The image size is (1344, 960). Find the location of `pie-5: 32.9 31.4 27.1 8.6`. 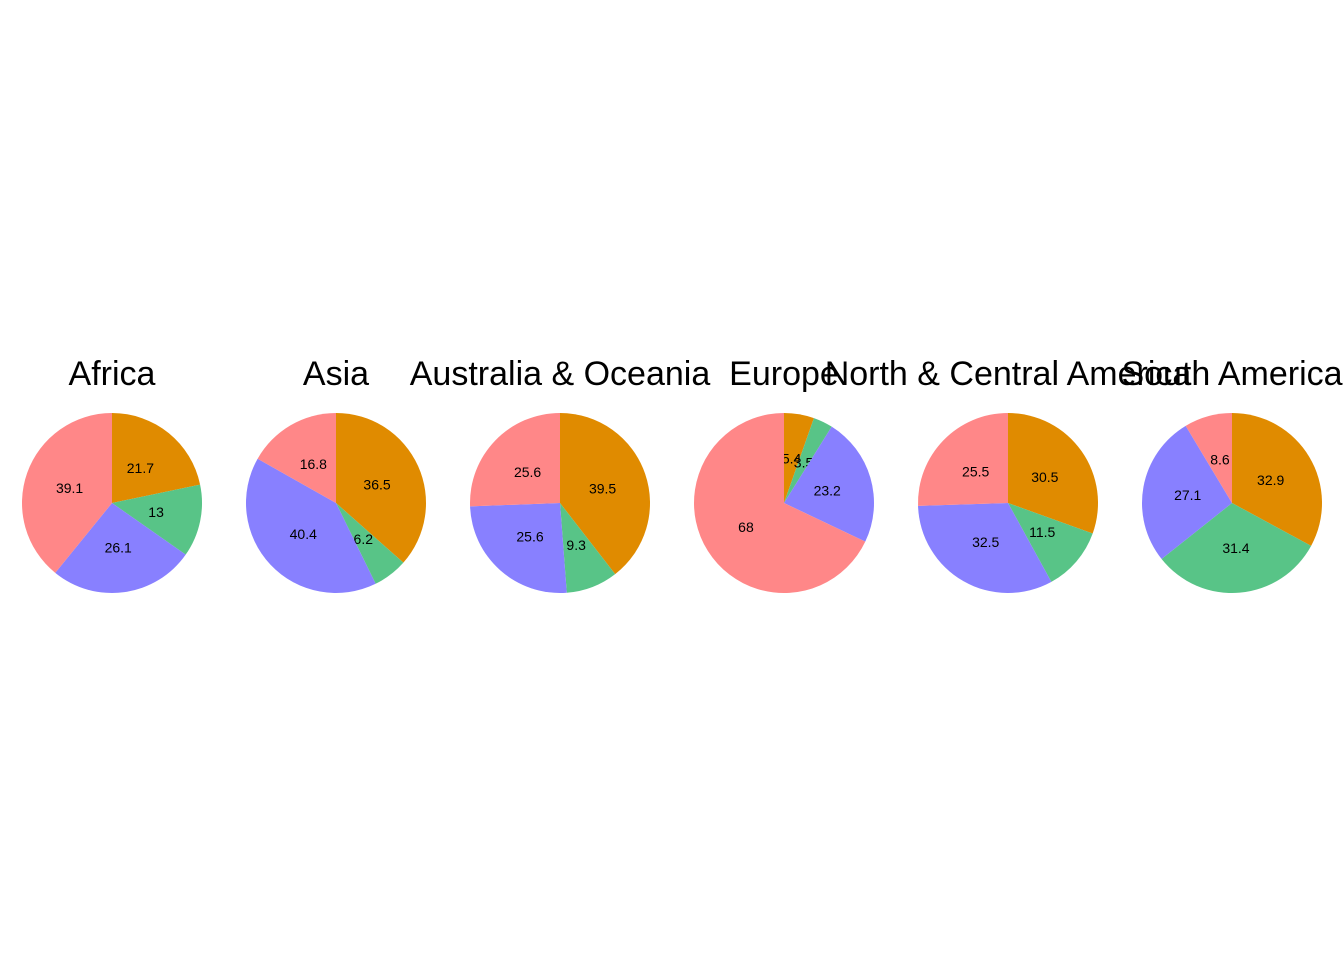

pie-5: 32.9 31.4 27.1 8.6 is located at coordinates (1231, 503).